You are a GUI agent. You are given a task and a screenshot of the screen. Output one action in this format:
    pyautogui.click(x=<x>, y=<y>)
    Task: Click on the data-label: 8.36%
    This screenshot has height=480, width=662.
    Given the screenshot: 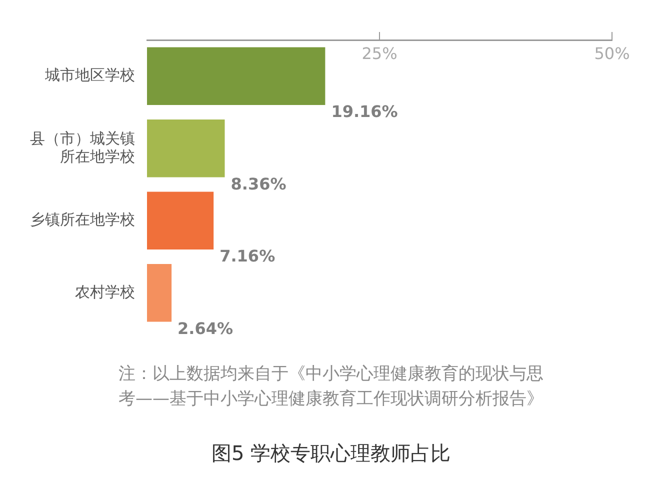 What is the action you would take?
    pyautogui.click(x=258, y=184)
    